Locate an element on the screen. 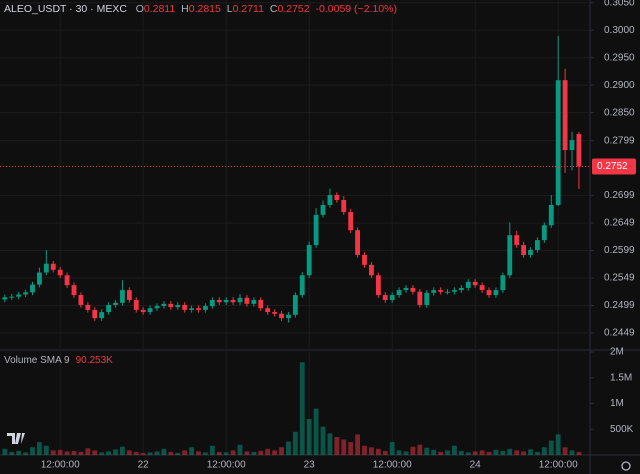  last-price-label: 0.2752 is located at coordinates (612, 166).